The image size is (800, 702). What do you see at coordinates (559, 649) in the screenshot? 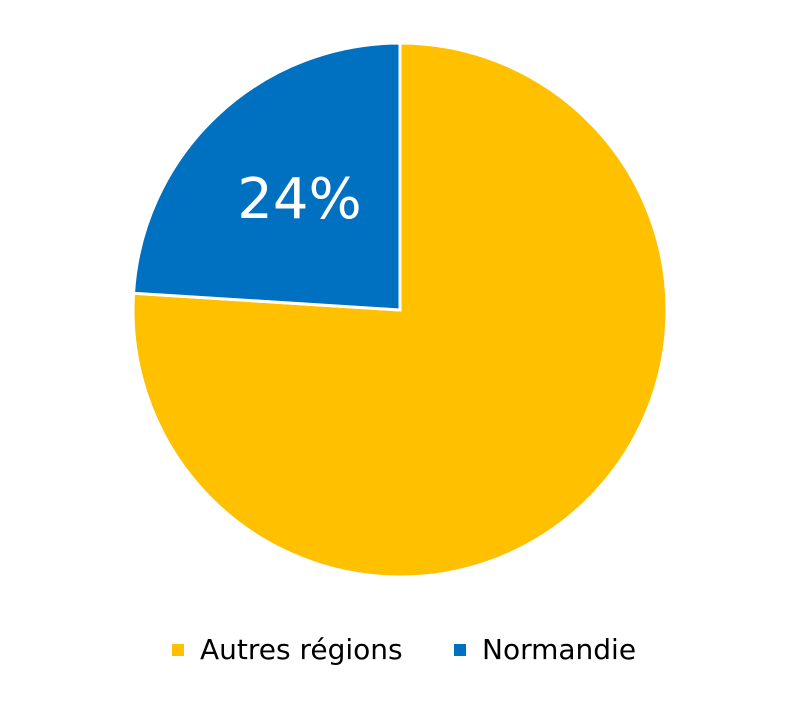
I see `legend-label: Normandie` at bounding box center [559, 649].